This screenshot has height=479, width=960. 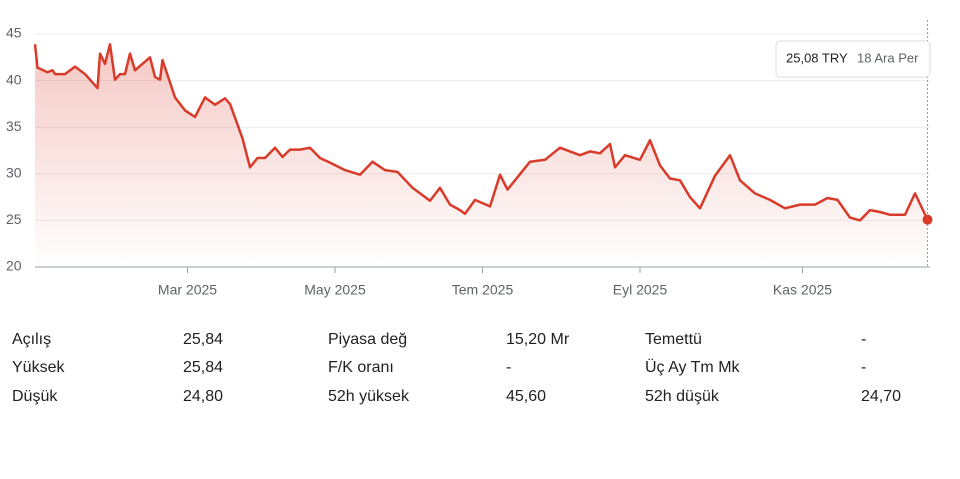 What do you see at coordinates (802, 290) in the screenshot?
I see `x-tick-label: Kas 2025` at bounding box center [802, 290].